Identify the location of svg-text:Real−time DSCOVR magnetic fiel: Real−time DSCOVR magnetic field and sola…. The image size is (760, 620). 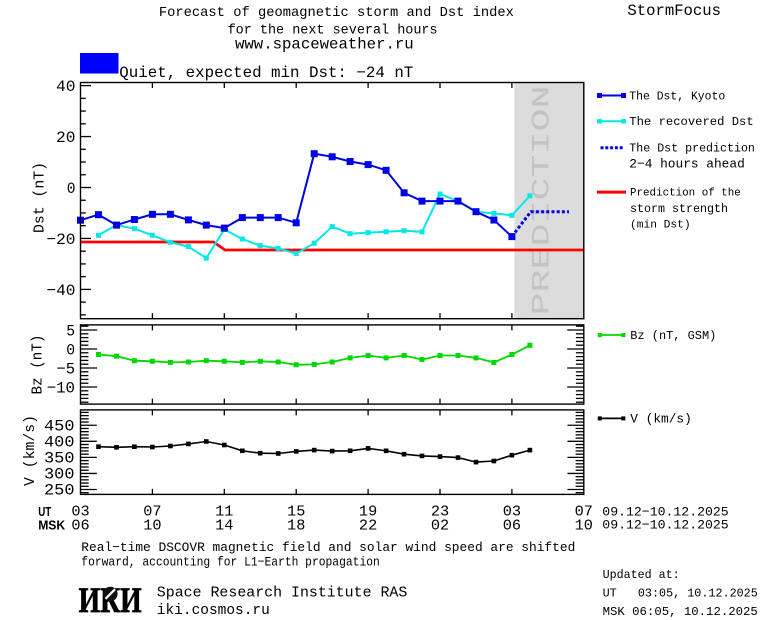
(328, 547).